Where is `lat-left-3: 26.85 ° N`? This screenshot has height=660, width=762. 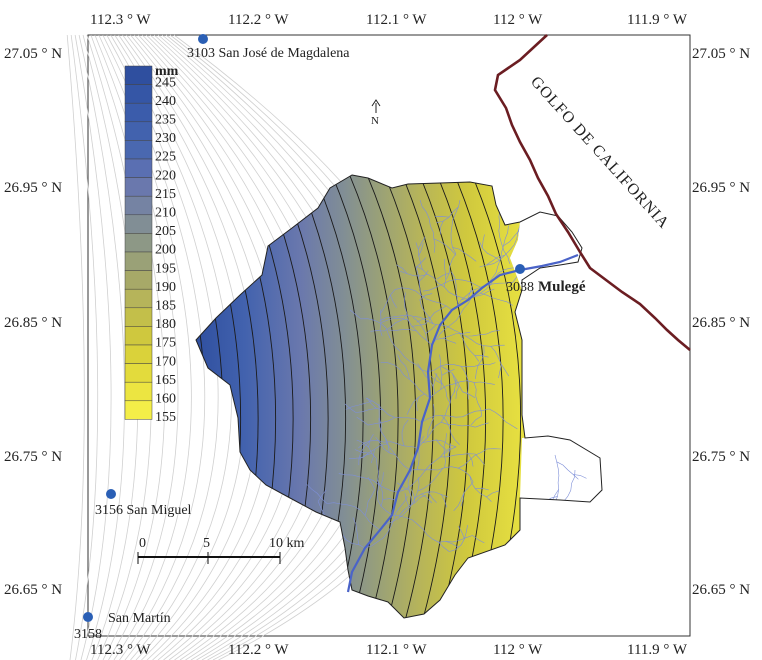 lat-left-3: 26.85 ° N is located at coordinates (33, 323).